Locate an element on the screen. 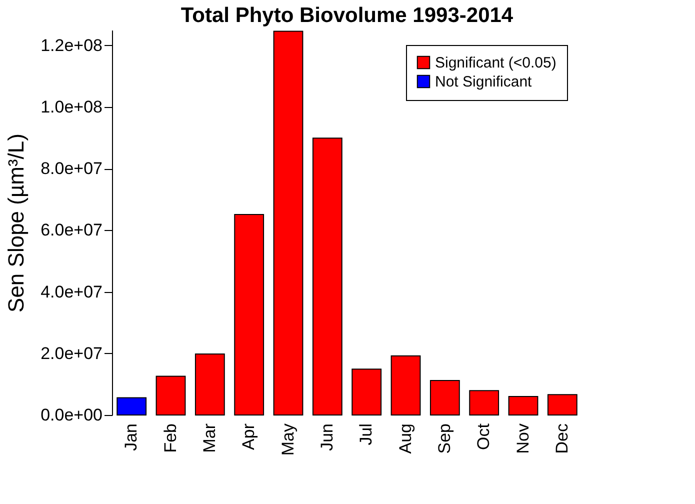  chart-title: Total Phyto Biovolume 1993-2014 is located at coordinates (347, 15).